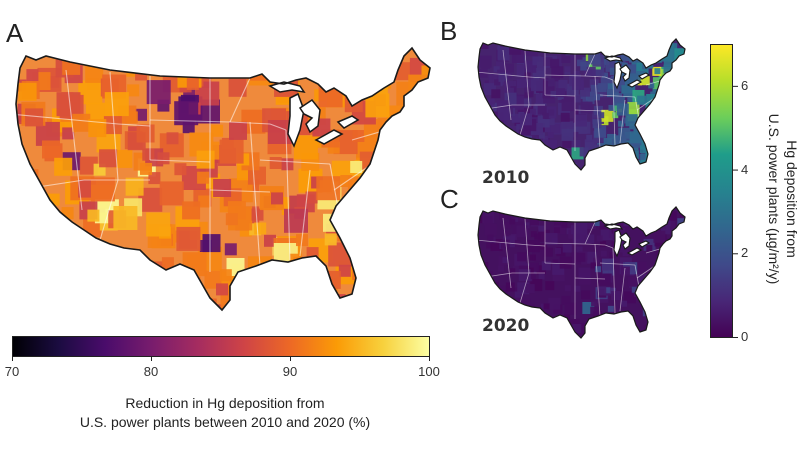  I want to click on year-label-2020: 2020, so click(506, 326).